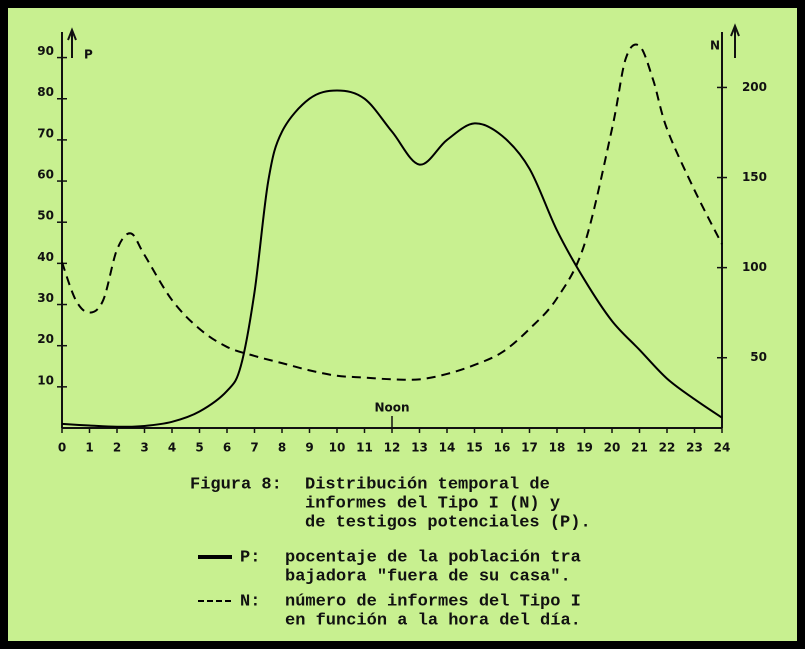 The width and height of the screenshot is (805, 649). I want to click on x-tick-label: 20, so click(612, 448).